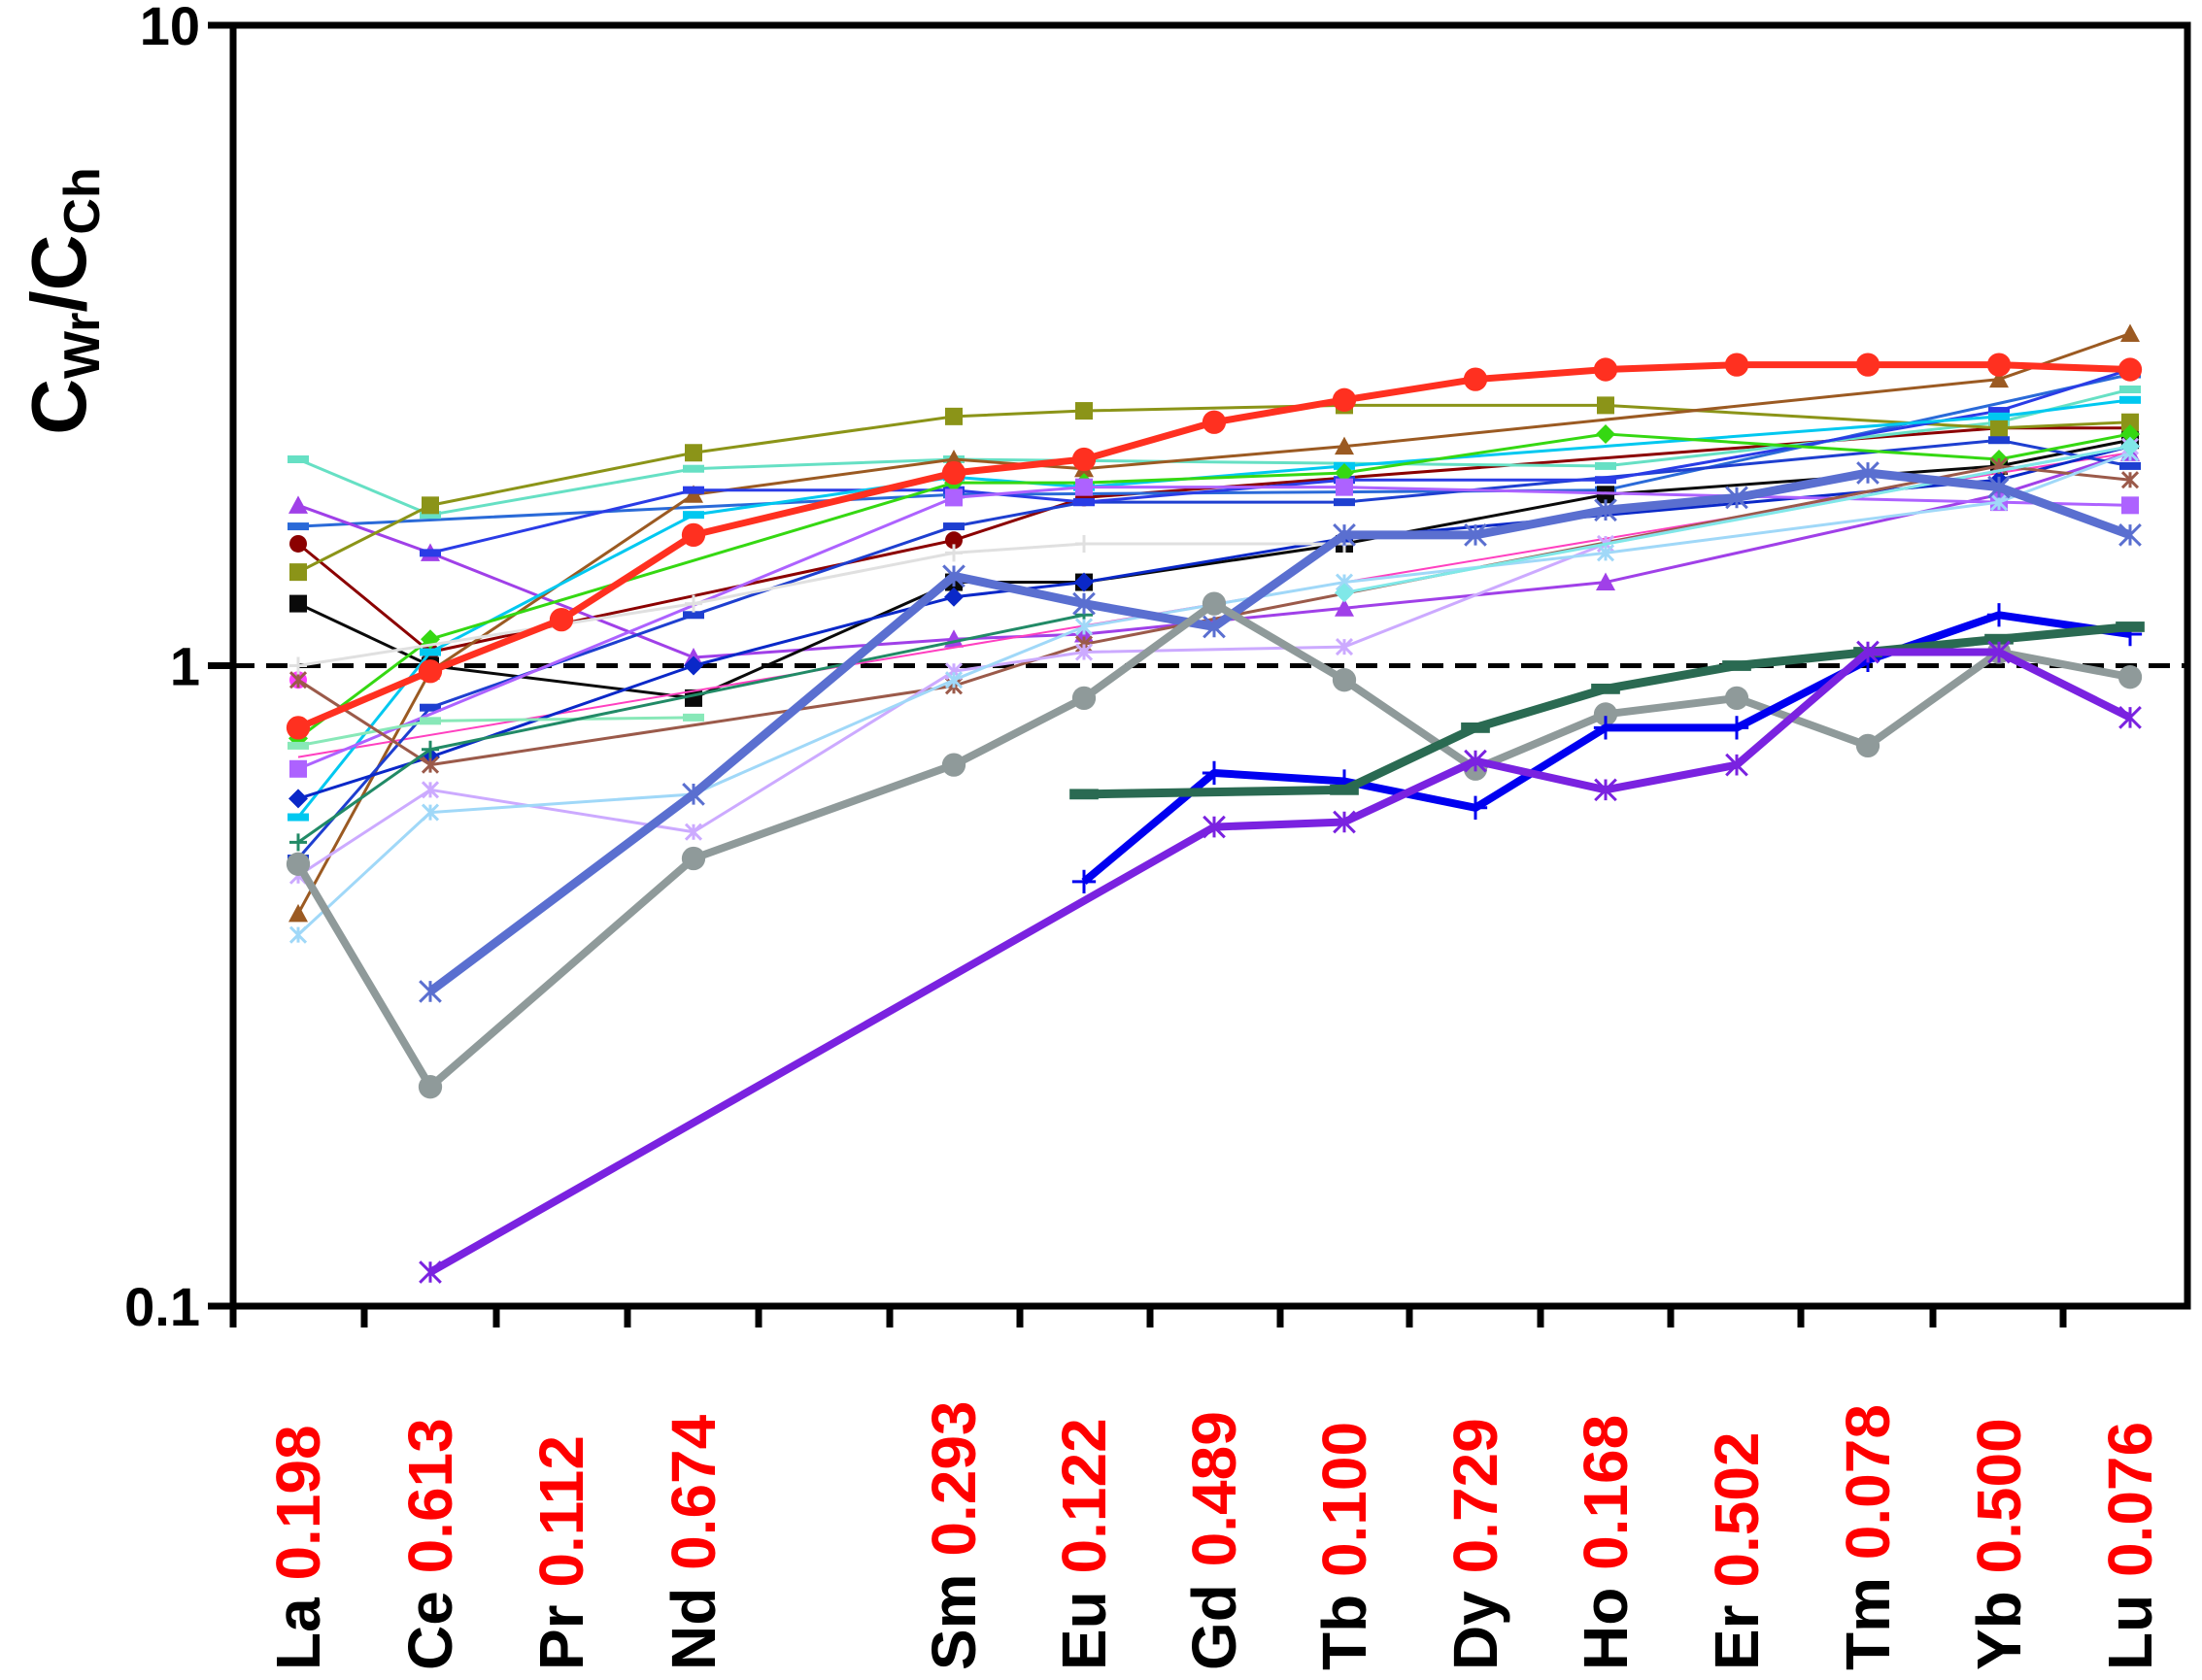  Describe the element at coordinates (430, 553) in the screenshot. I see `series-11-point-Ce` at that location.